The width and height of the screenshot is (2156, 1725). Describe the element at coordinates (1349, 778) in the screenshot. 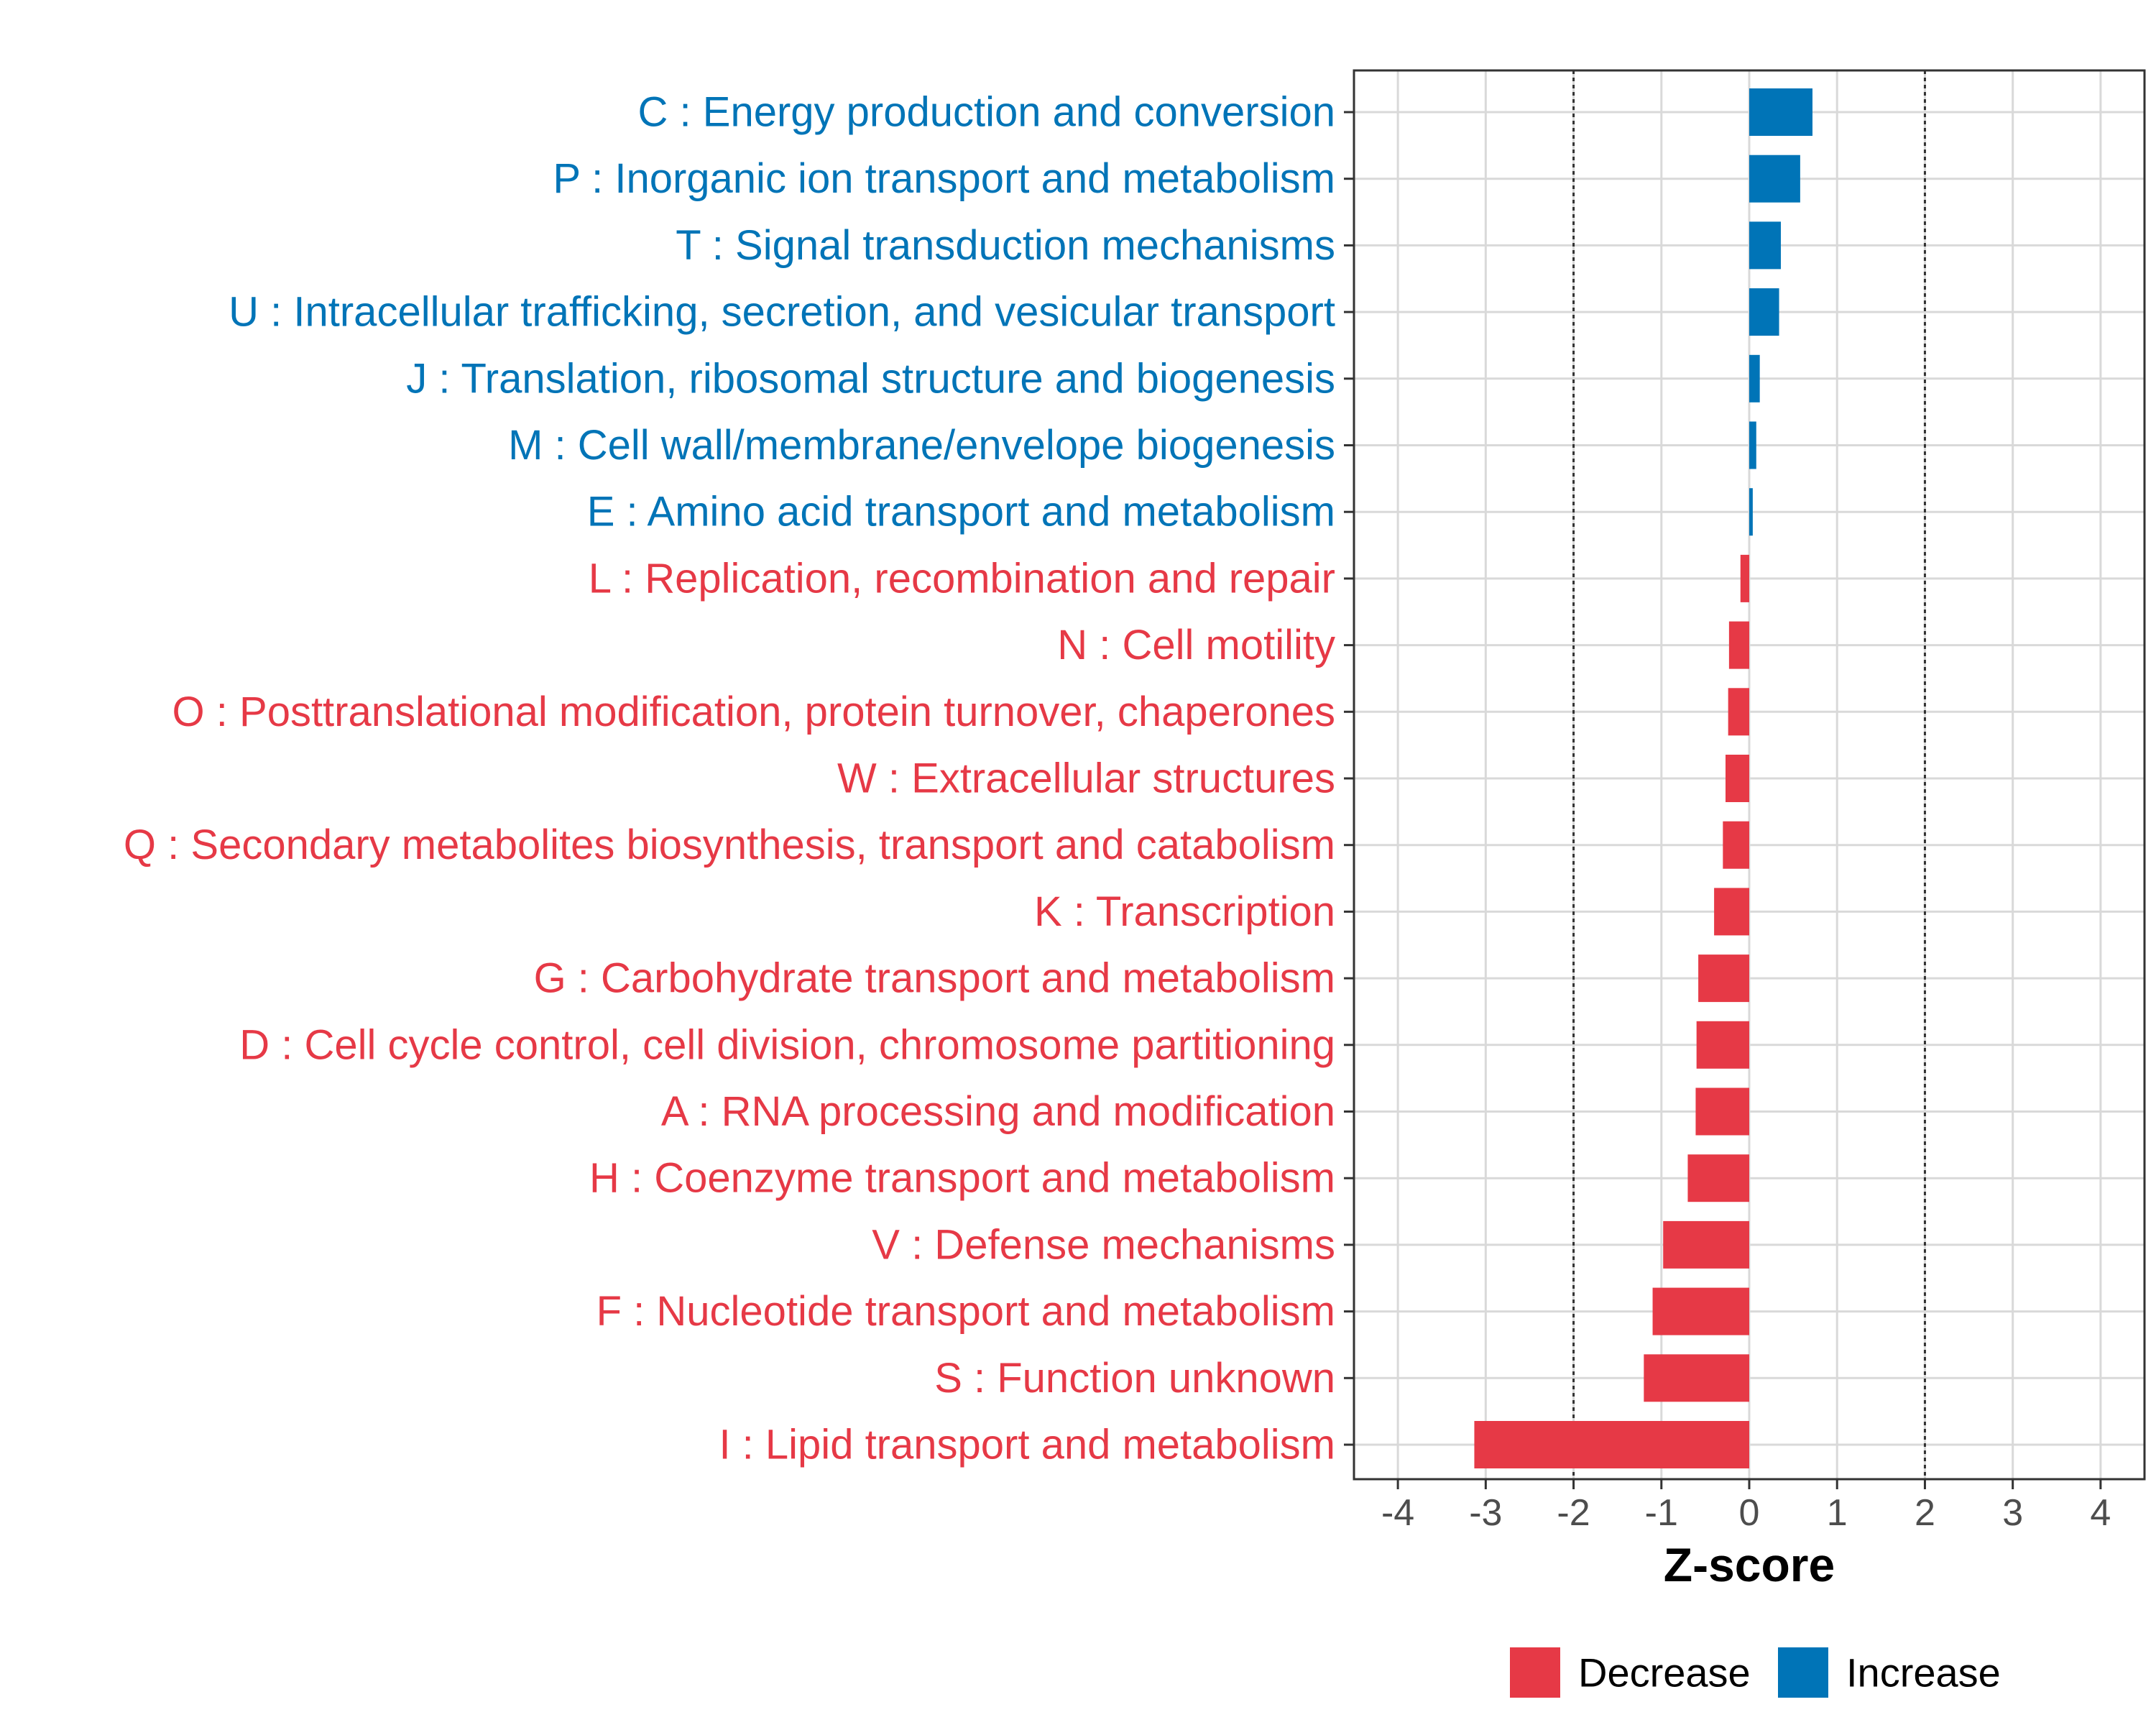

I see `y-axis-ticks` at that location.